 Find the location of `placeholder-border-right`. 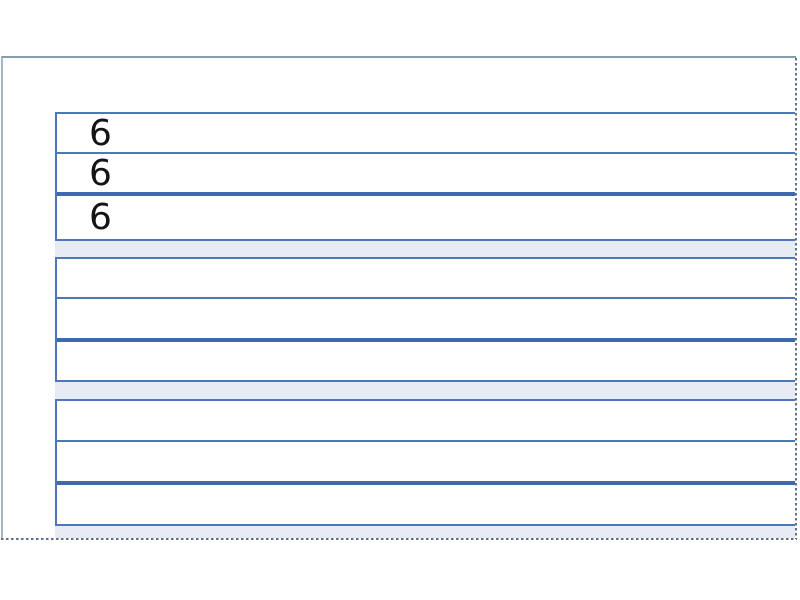

placeholder-border-right is located at coordinates (796, 298).